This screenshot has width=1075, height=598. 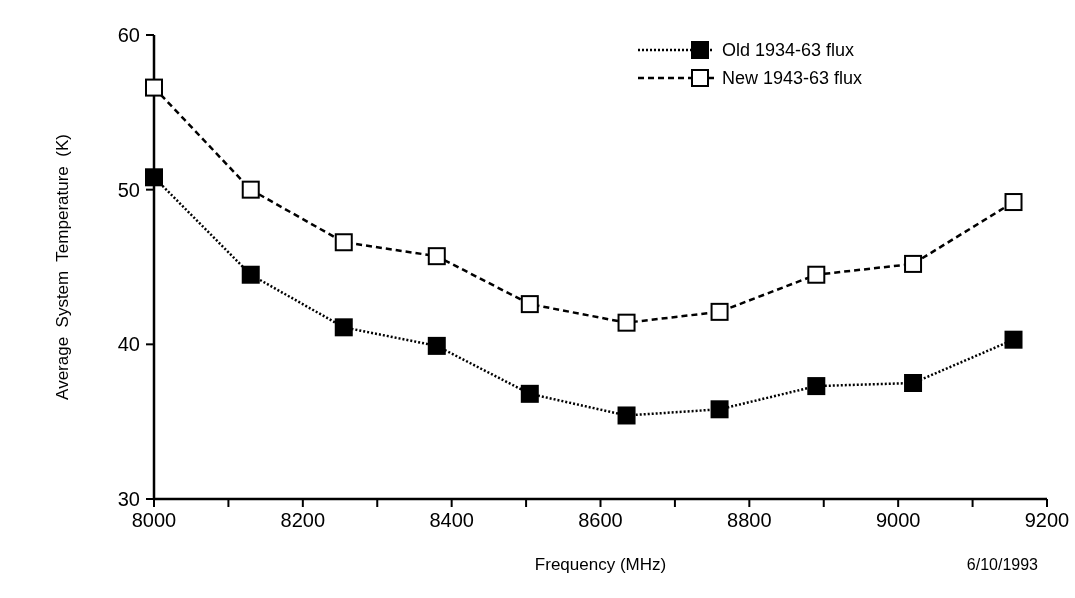 I want to click on x-tick-label: 9000, so click(x=898, y=520).